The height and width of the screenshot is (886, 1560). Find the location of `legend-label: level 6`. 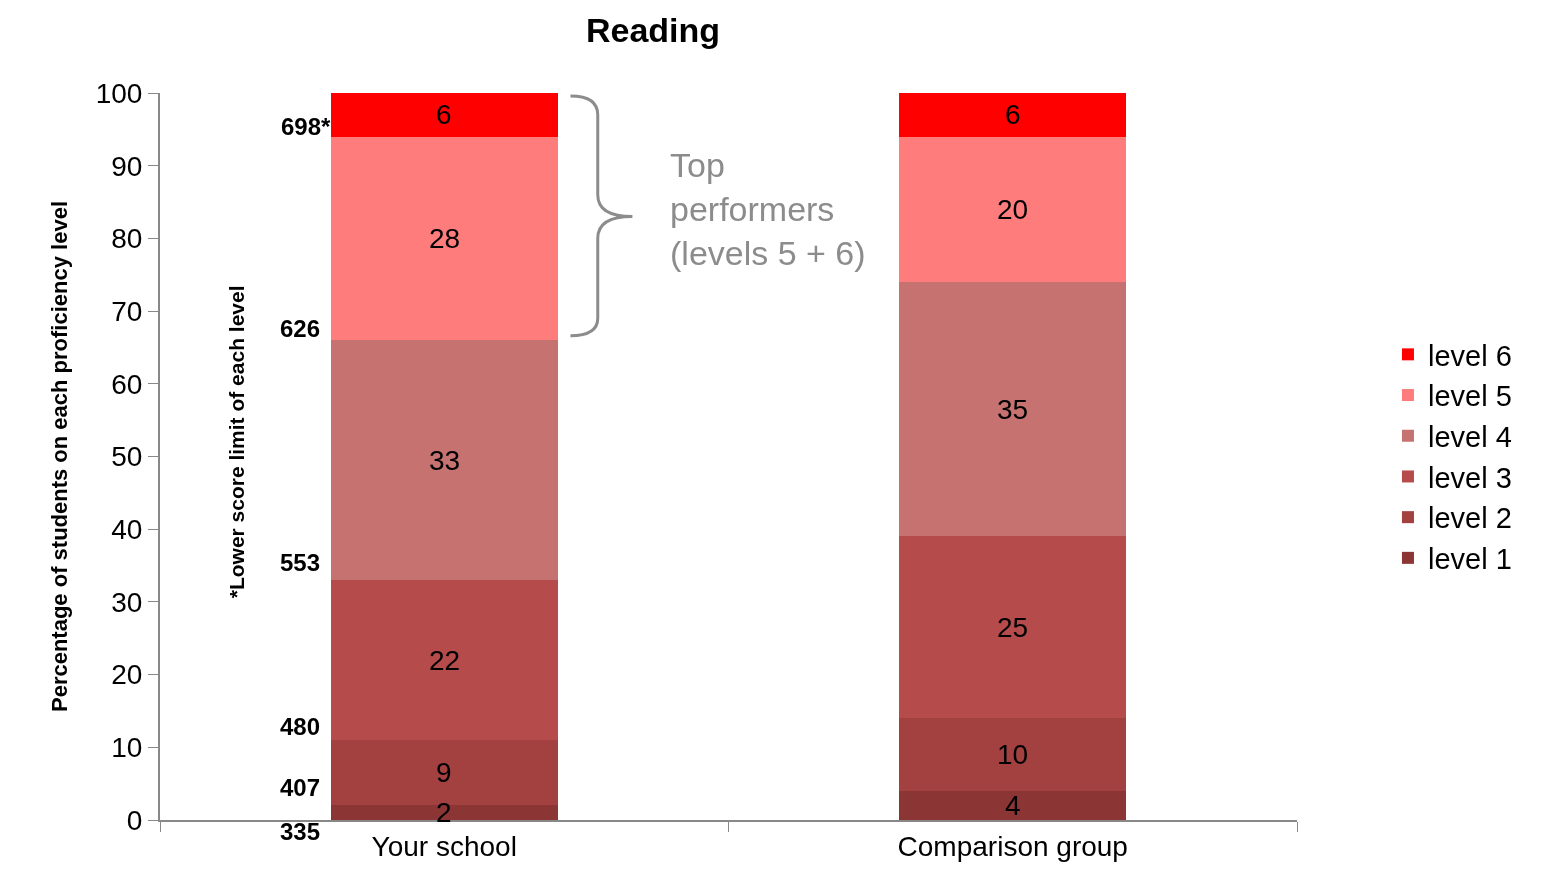

legend-label: level 6 is located at coordinates (1469, 355).